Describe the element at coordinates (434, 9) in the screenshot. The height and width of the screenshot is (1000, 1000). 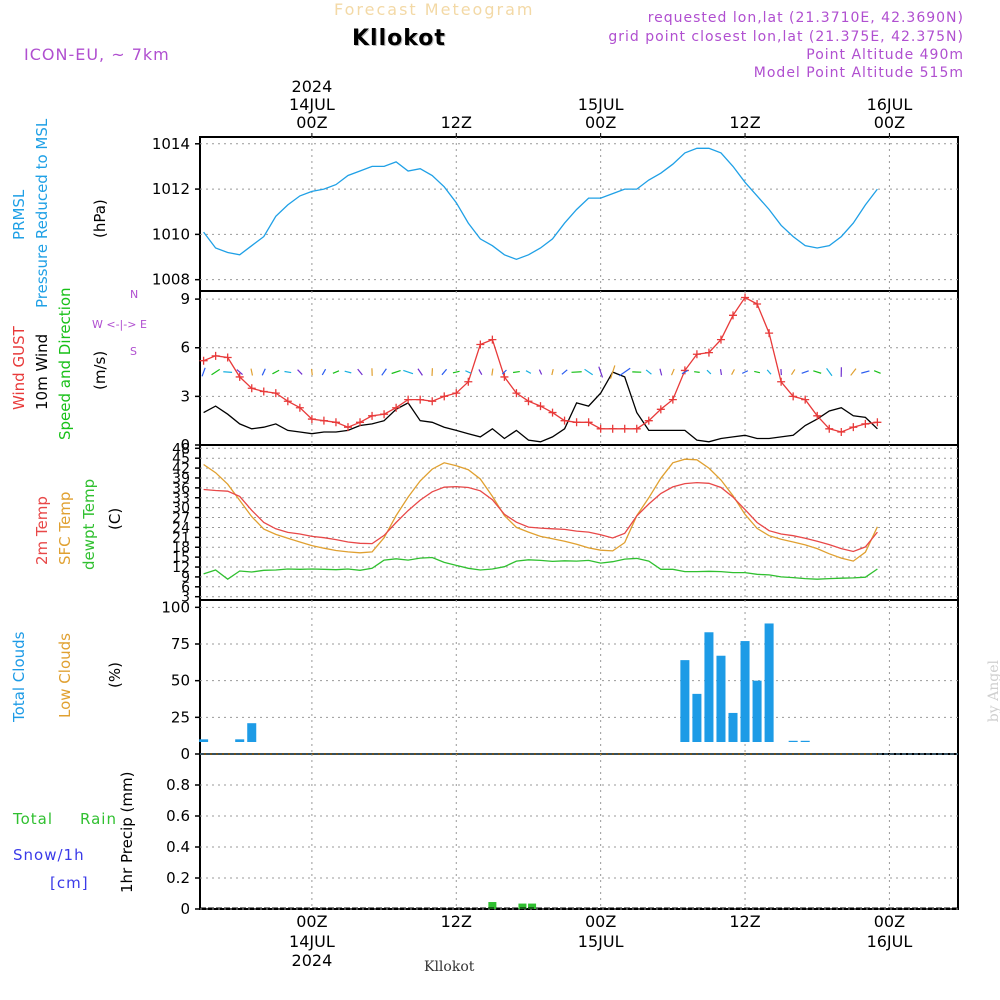
I see `chart-subtitle: Forecast Meteogram` at that location.